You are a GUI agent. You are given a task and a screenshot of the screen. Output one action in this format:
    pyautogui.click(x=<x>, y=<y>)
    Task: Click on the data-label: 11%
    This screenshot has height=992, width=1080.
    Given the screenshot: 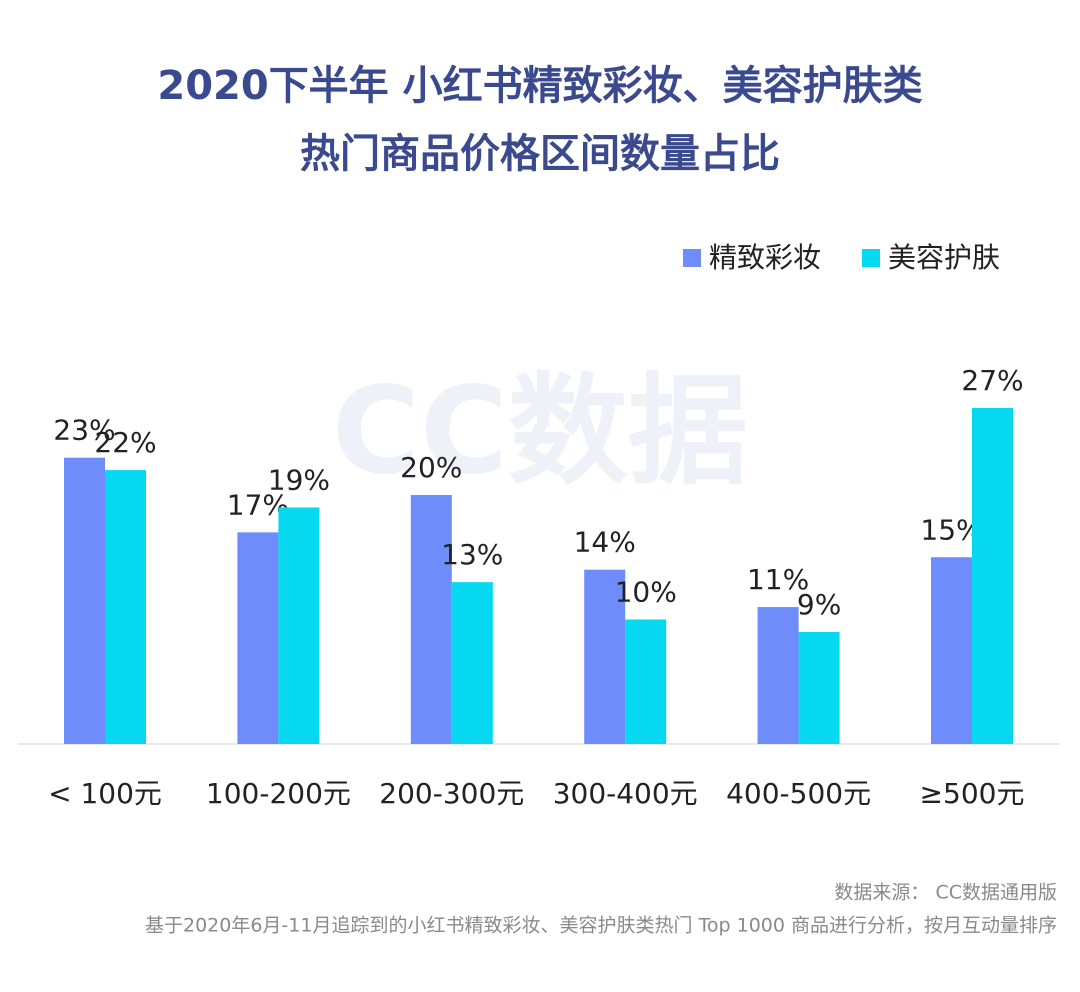 What is the action you would take?
    pyautogui.click(x=778, y=579)
    